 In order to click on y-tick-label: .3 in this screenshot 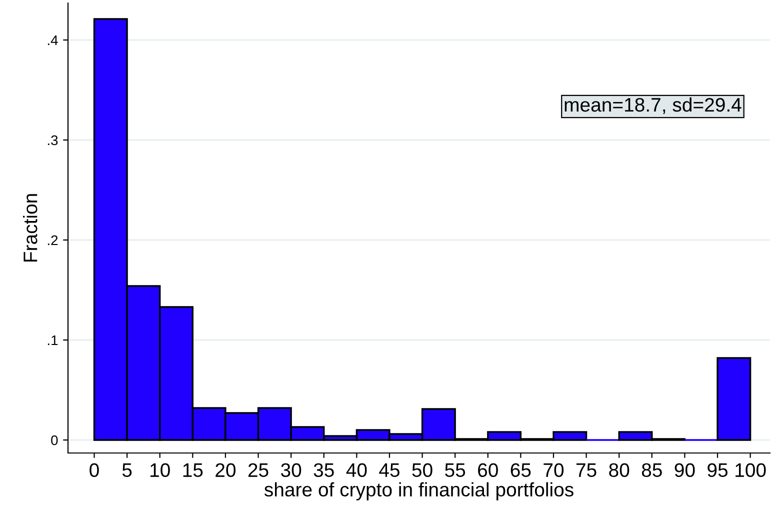, I will do `click(53, 140)`.